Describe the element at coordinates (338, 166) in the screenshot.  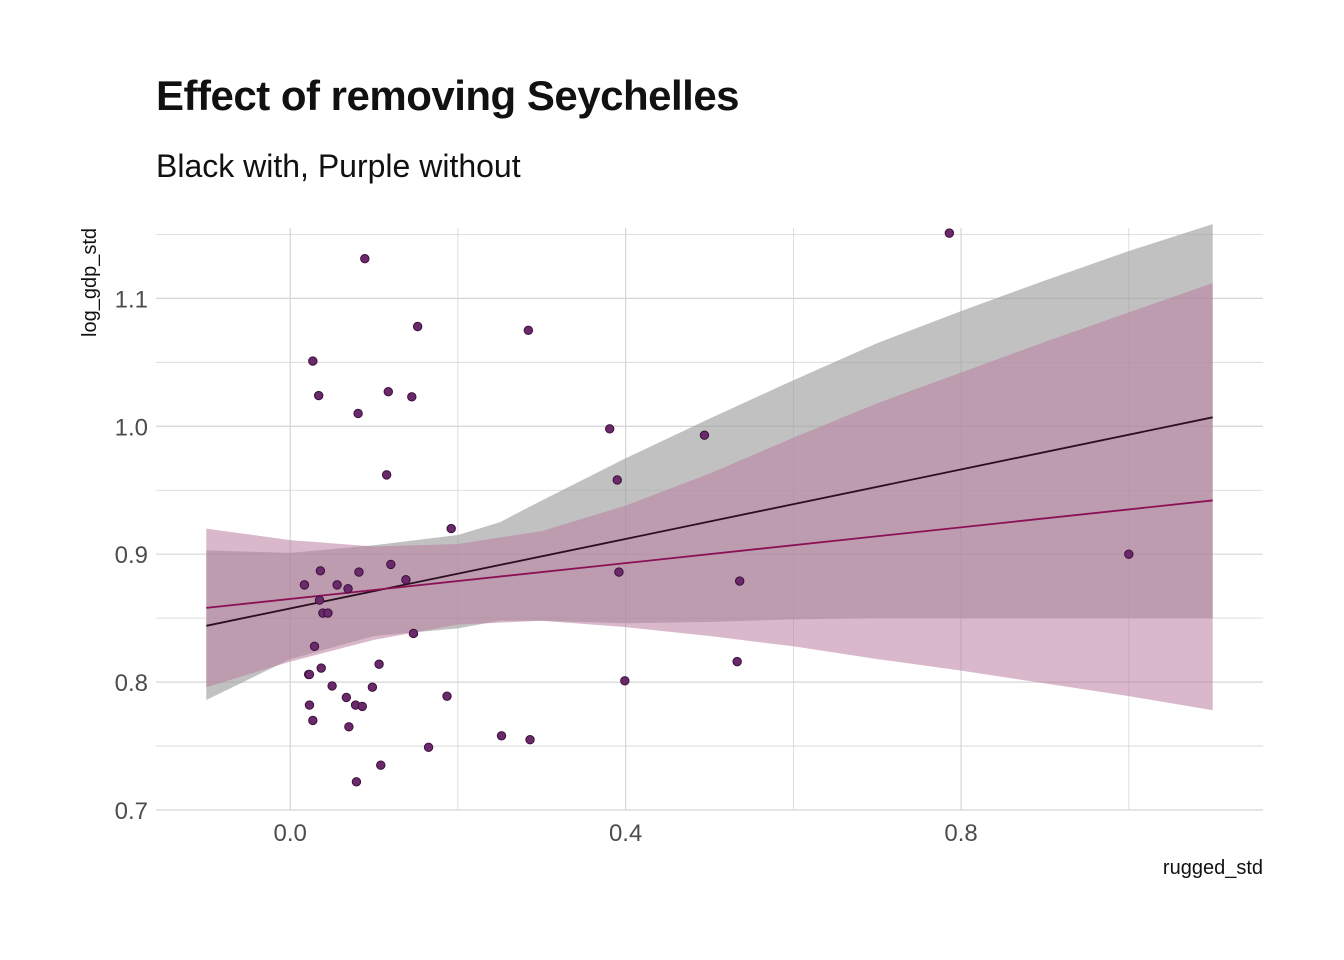
I see `chart-subtitle: Black with, Purple without` at that location.